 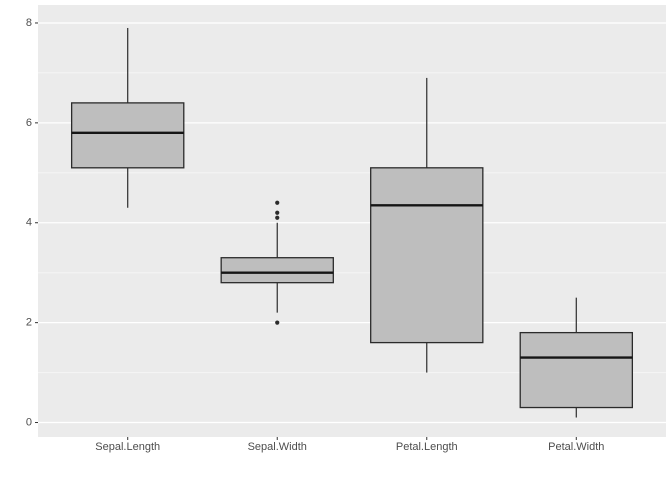 I want to click on x-axis-category-label: Sepal.Width, so click(x=277, y=447).